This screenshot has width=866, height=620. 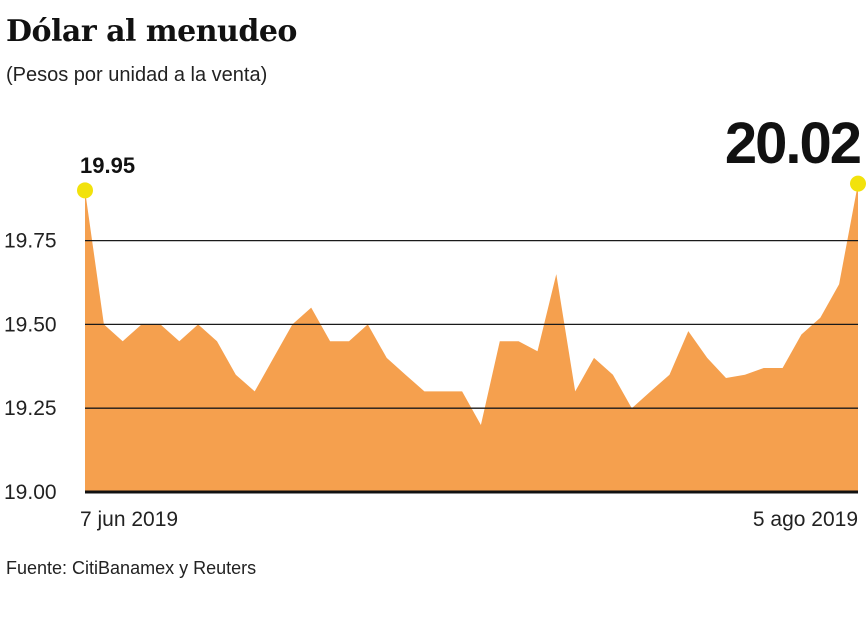 I want to click on y-tick-label: 19.50, so click(x=30, y=324).